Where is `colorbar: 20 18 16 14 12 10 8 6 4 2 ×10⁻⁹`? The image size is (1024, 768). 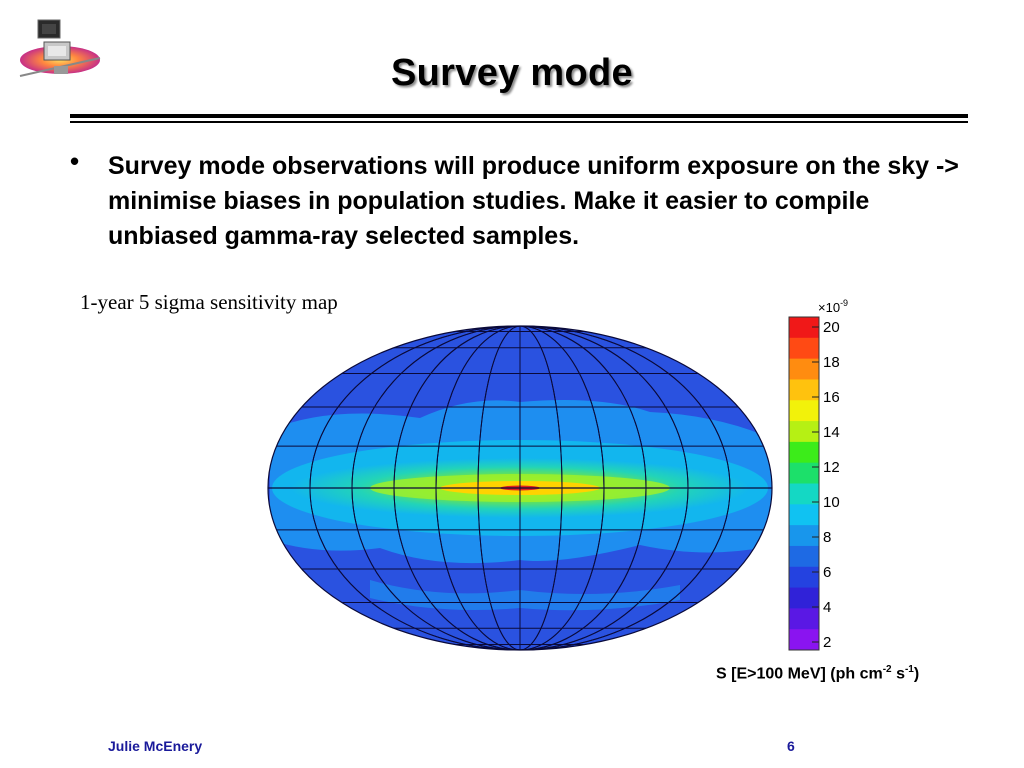 colorbar: 20 18 16 14 12 10 8 6 4 2 ×10⁻⁹ is located at coordinates (818, 474).